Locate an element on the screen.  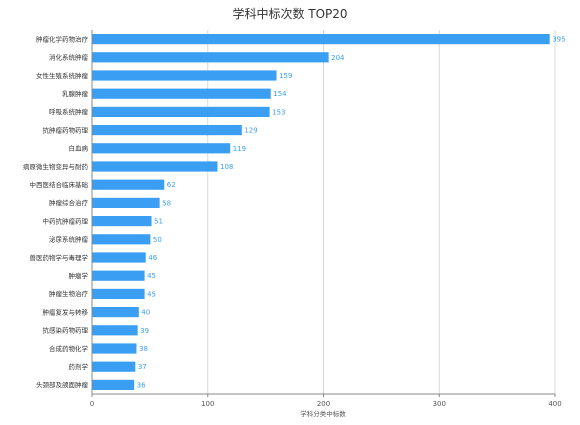
value-label: 129 is located at coordinates (250, 131).